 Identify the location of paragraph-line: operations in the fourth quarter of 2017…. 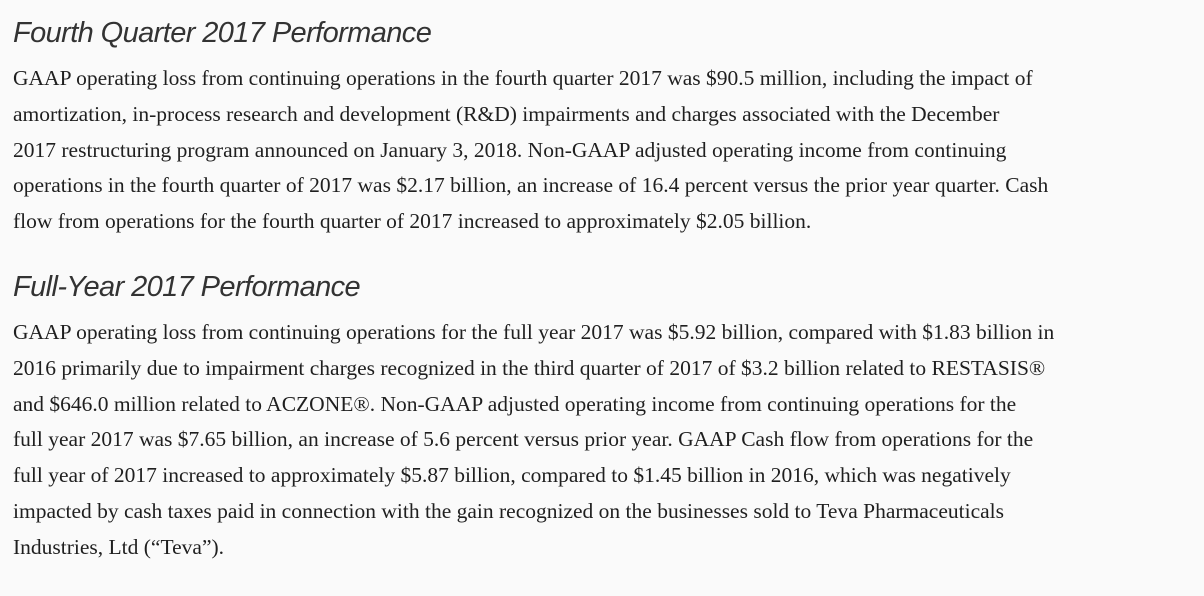
(531, 185).